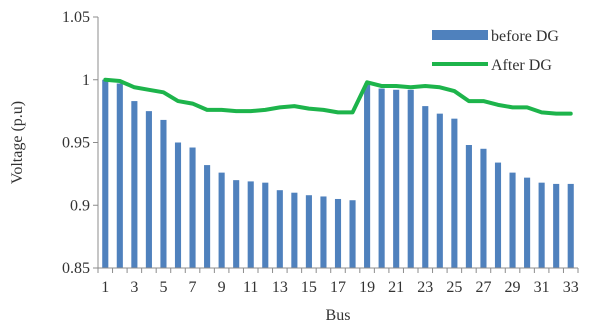 Image resolution: width=599 pixels, height=334 pixels. Describe the element at coordinates (521, 65) in the screenshot. I see `legend-label-after-dg: After DG` at that location.